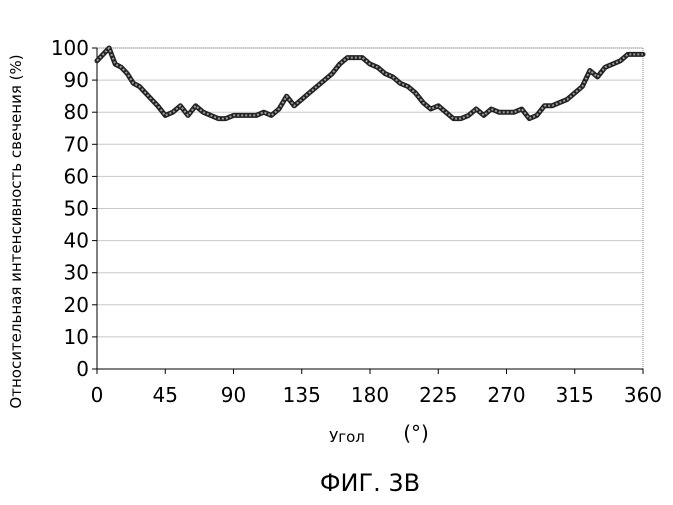  I want to click on y-tick-label: 20, so click(76, 305).